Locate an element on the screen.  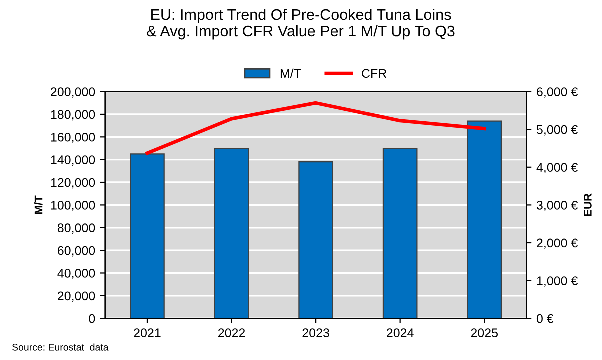
y-axis-title: M/T is located at coordinates (38, 205).